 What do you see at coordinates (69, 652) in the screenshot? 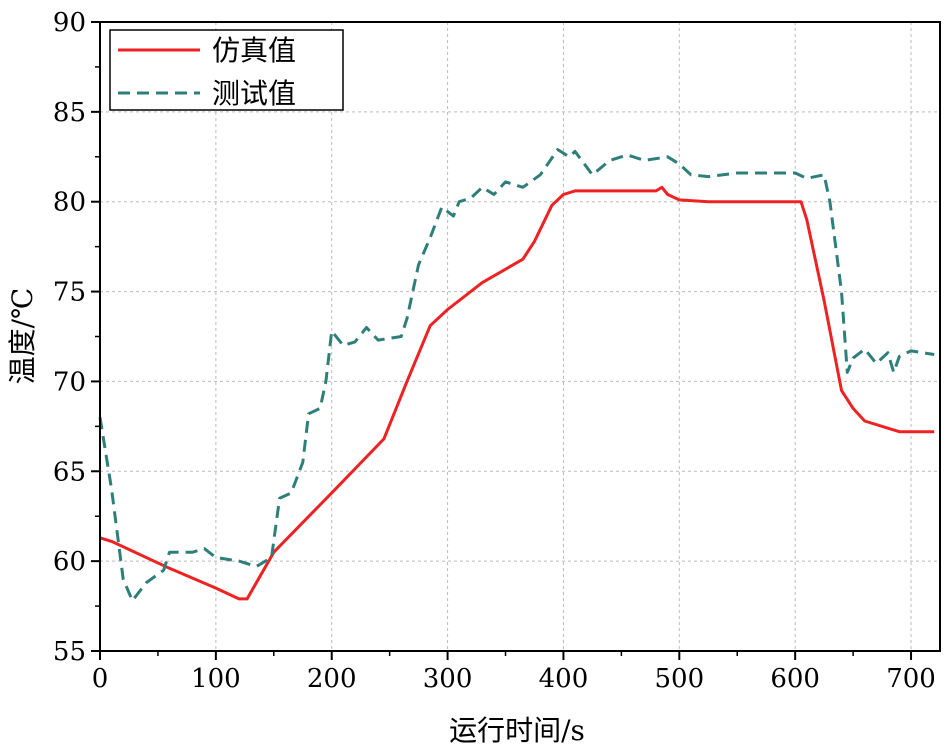
I see `y-tick-label: 55` at bounding box center [69, 652].